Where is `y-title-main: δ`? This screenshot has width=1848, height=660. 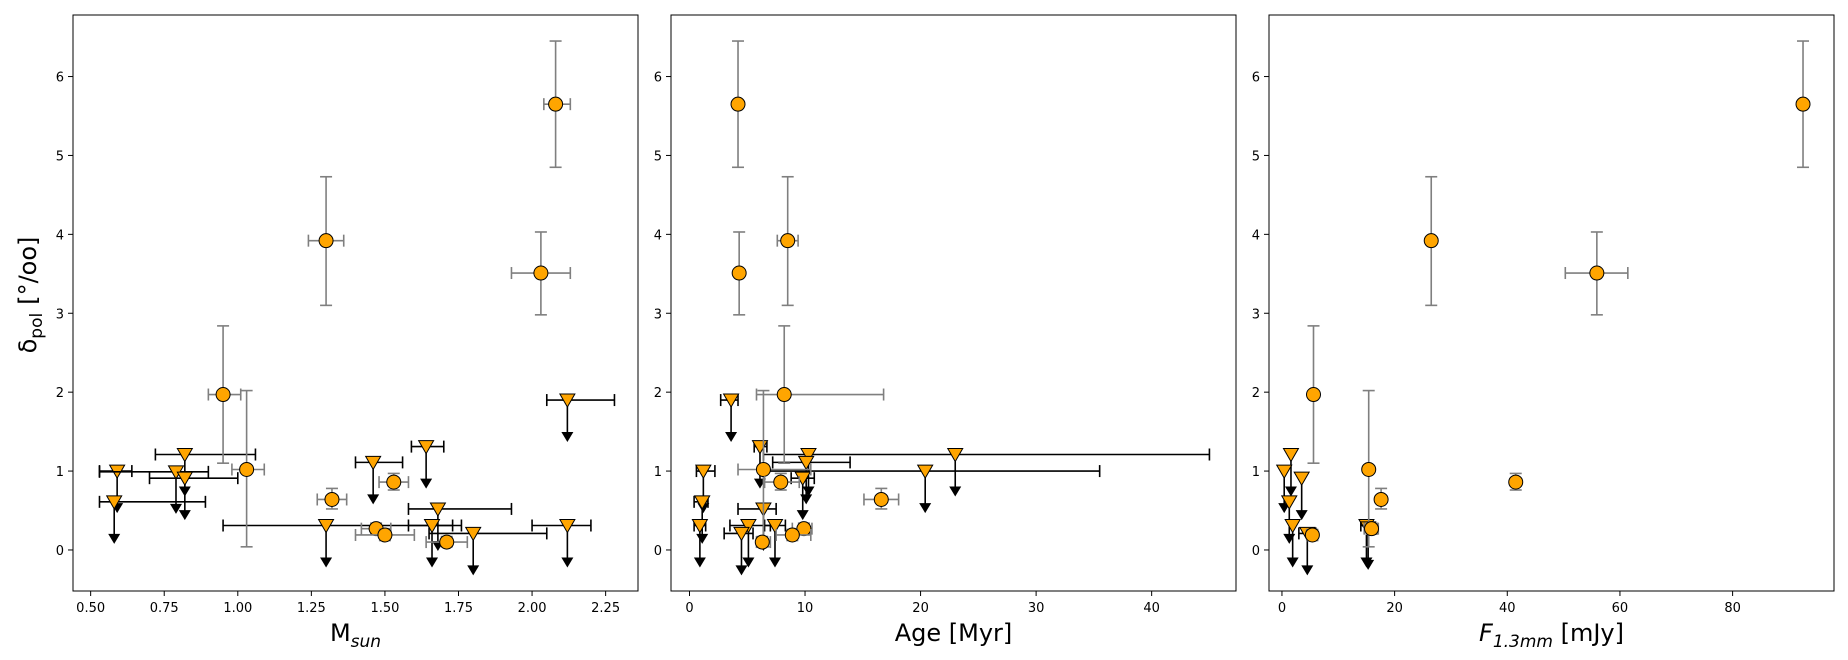 y-title-main: δ is located at coordinates (28, 346).